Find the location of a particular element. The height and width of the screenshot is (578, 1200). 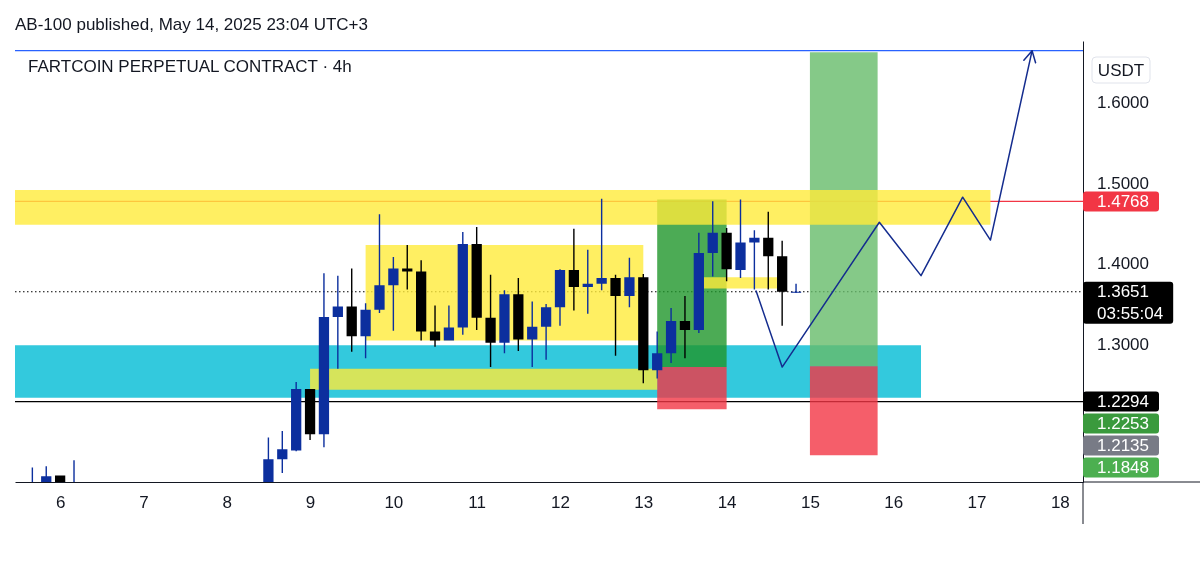

y-tick-label: 1.4000 is located at coordinates (1123, 264).